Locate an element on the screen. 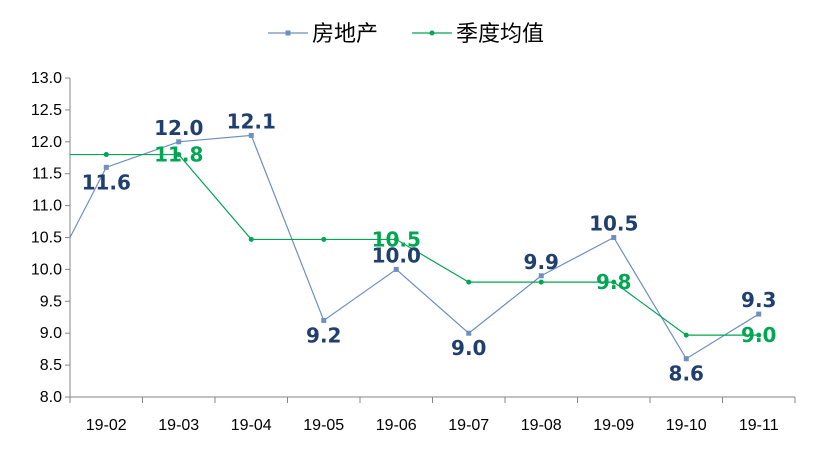  data-label-series-1: 10.5 is located at coordinates (613, 224).